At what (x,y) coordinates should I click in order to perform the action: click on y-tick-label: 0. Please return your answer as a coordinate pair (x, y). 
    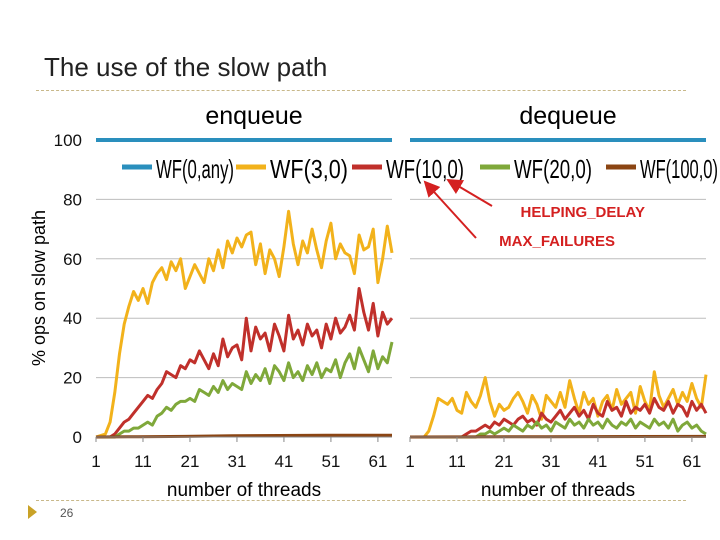
    Looking at the image, I should click on (77, 437).